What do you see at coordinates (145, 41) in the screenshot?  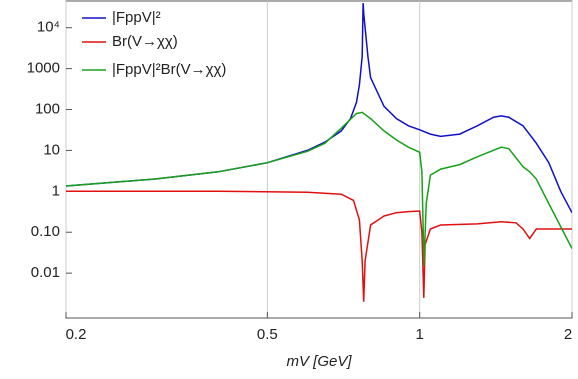 I see `legend-label: Br(V→χχ)` at bounding box center [145, 41].